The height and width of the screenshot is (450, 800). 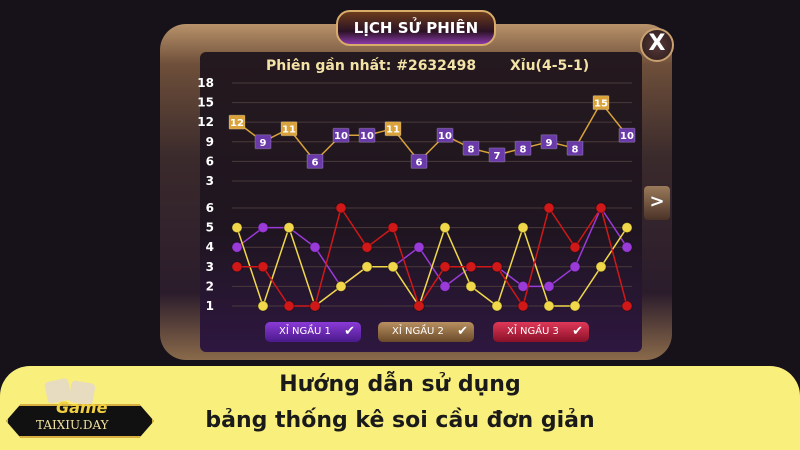 I want to click on legend-label: XỈ NGẦU 3, so click(x=533, y=331).